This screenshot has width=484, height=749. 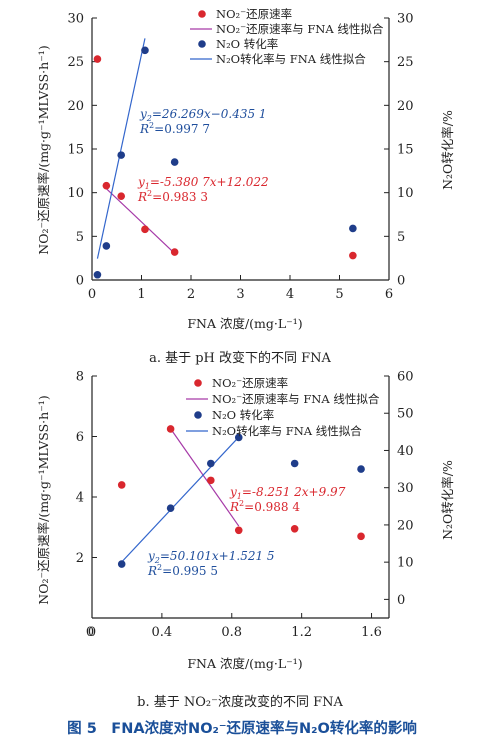 I want to click on x-tick-label: 2, so click(x=191, y=294).